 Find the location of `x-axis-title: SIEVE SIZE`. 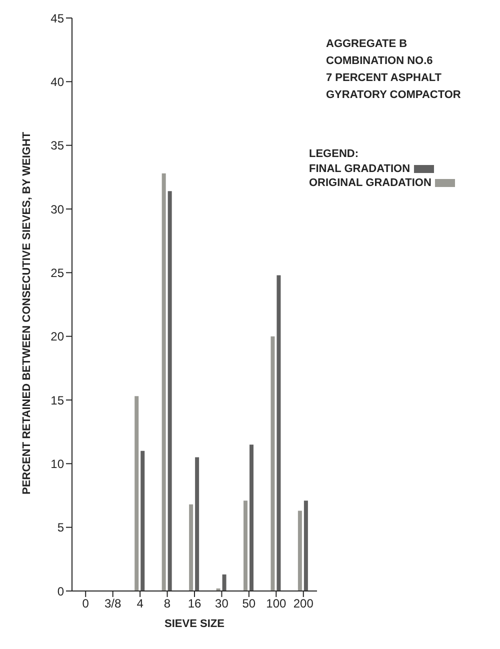

x-axis-title: SIEVE SIZE is located at coordinates (194, 624).